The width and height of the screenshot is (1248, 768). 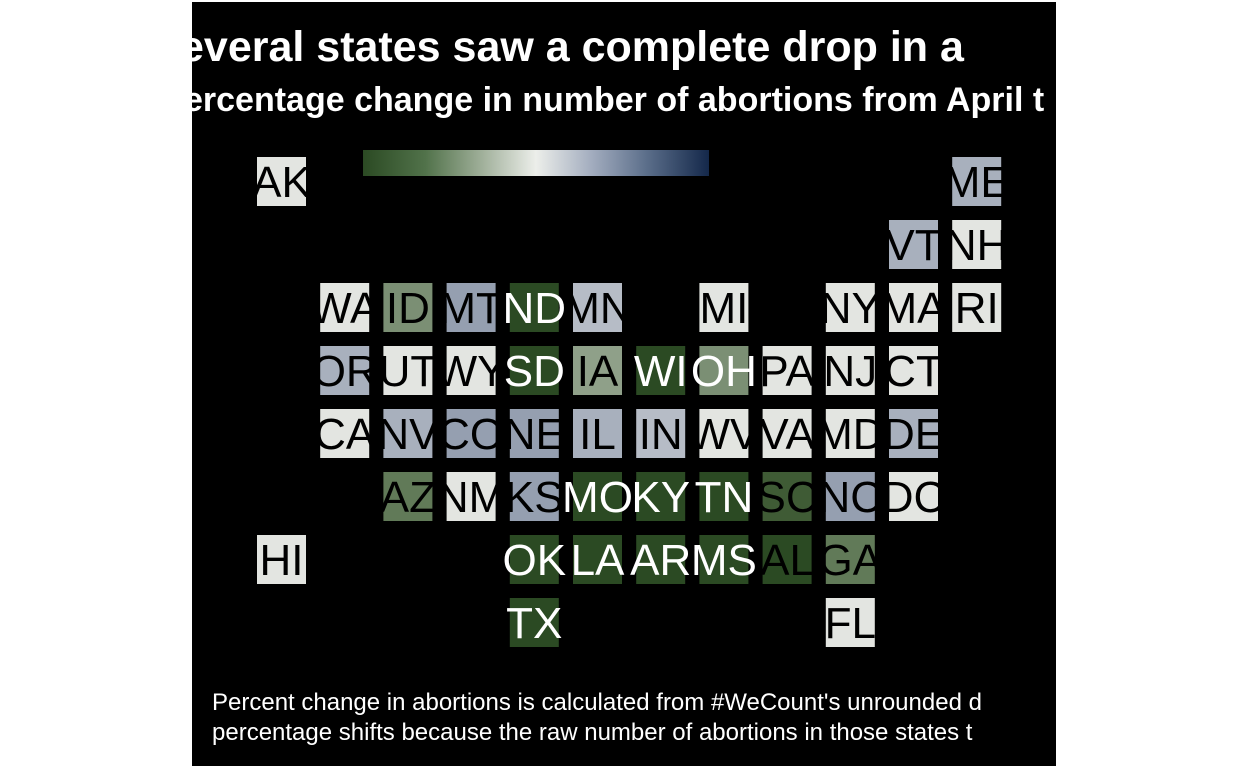 What do you see at coordinates (851, 497) in the screenshot?
I see `state-label-nc: NC` at bounding box center [851, 497].